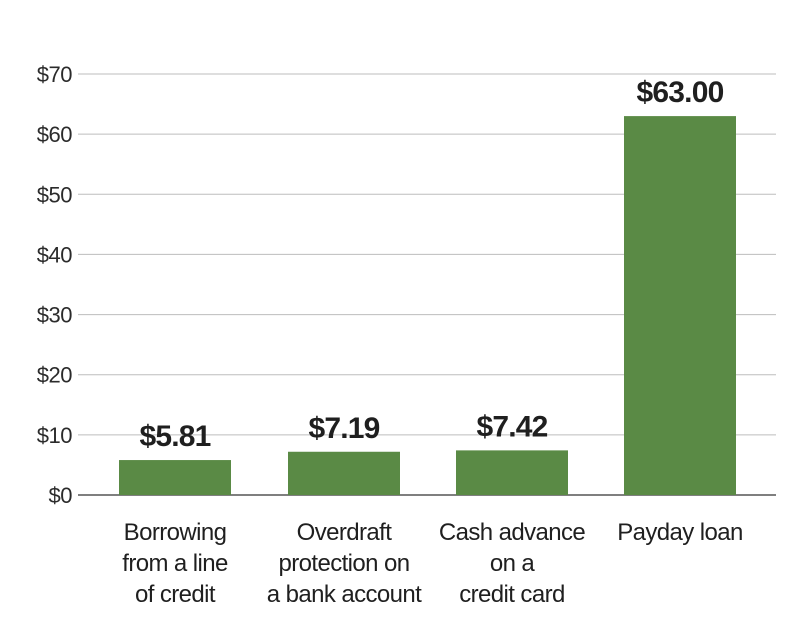 The height and width of the screenshot is (624, 803). I want to click on data-label: $7.42, so click(511, 426).